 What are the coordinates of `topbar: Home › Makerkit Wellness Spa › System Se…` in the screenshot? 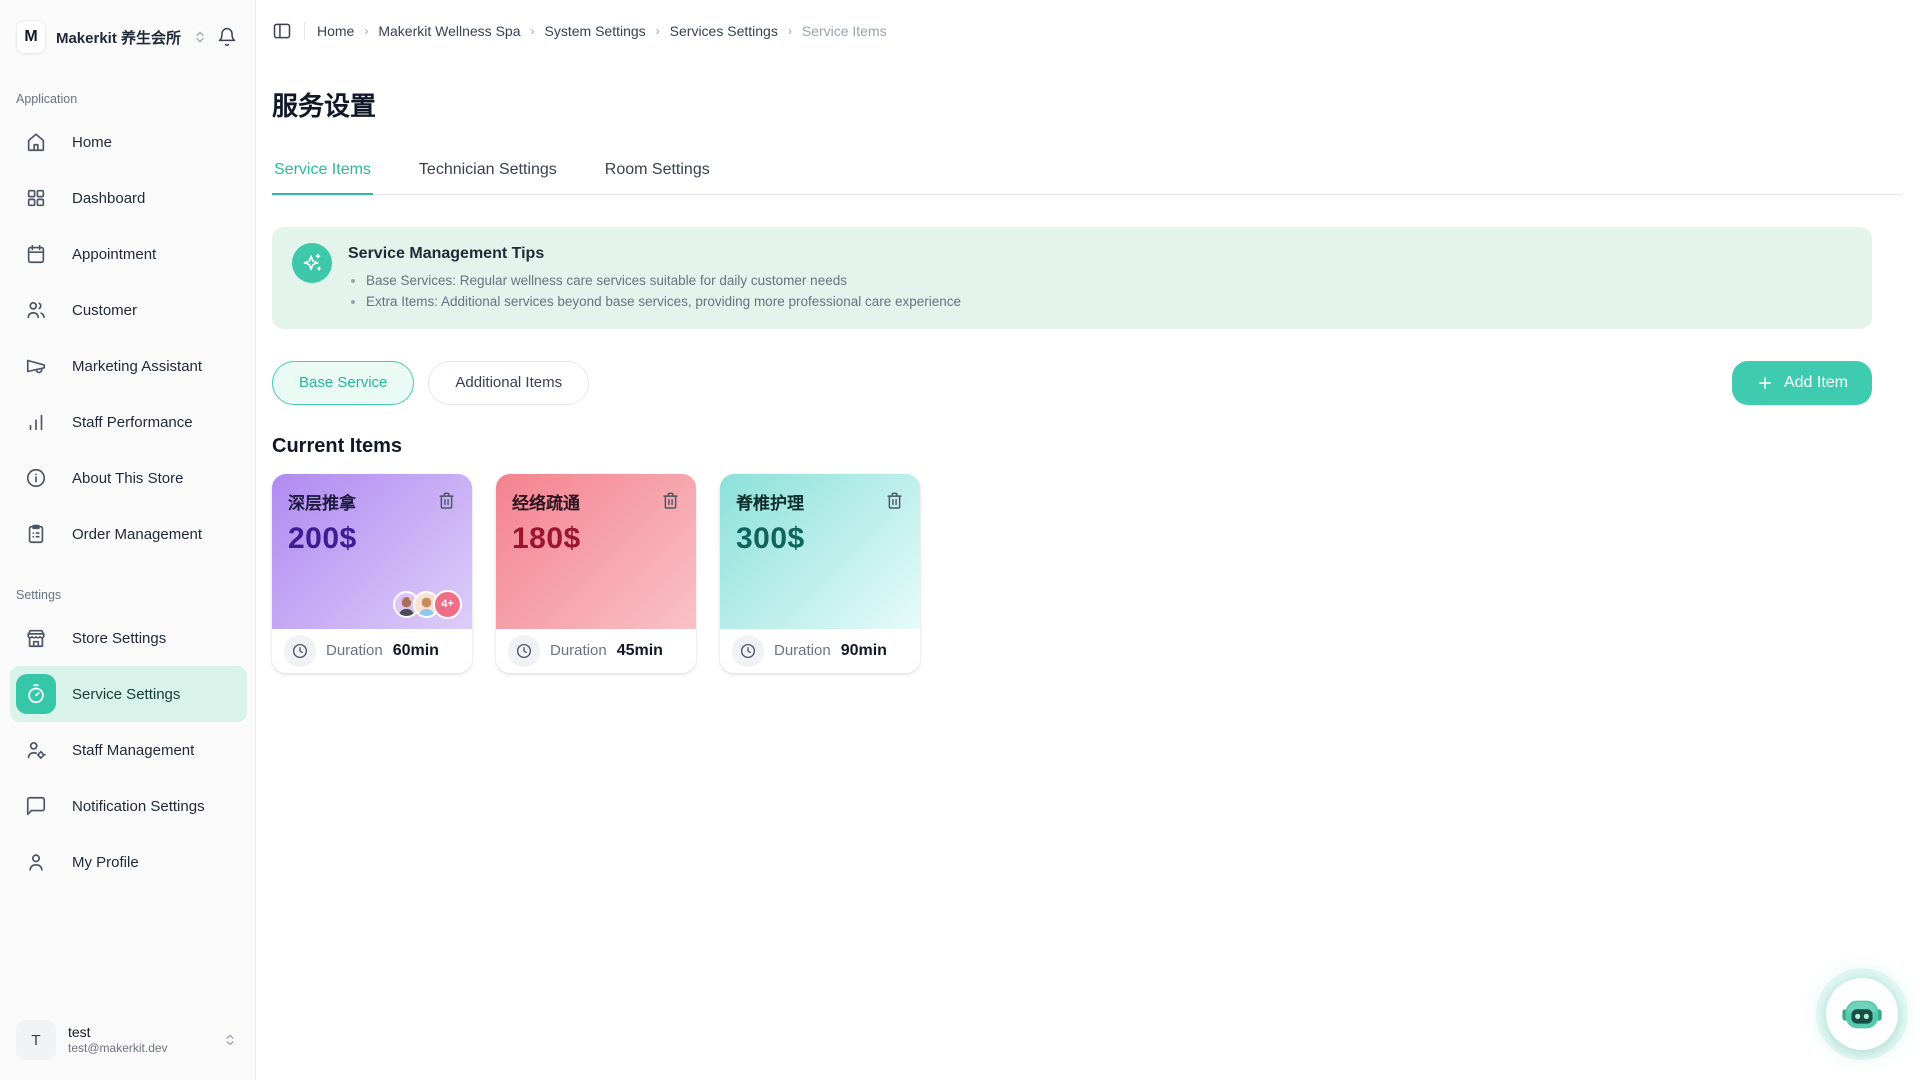 It's located at (1072, 31).